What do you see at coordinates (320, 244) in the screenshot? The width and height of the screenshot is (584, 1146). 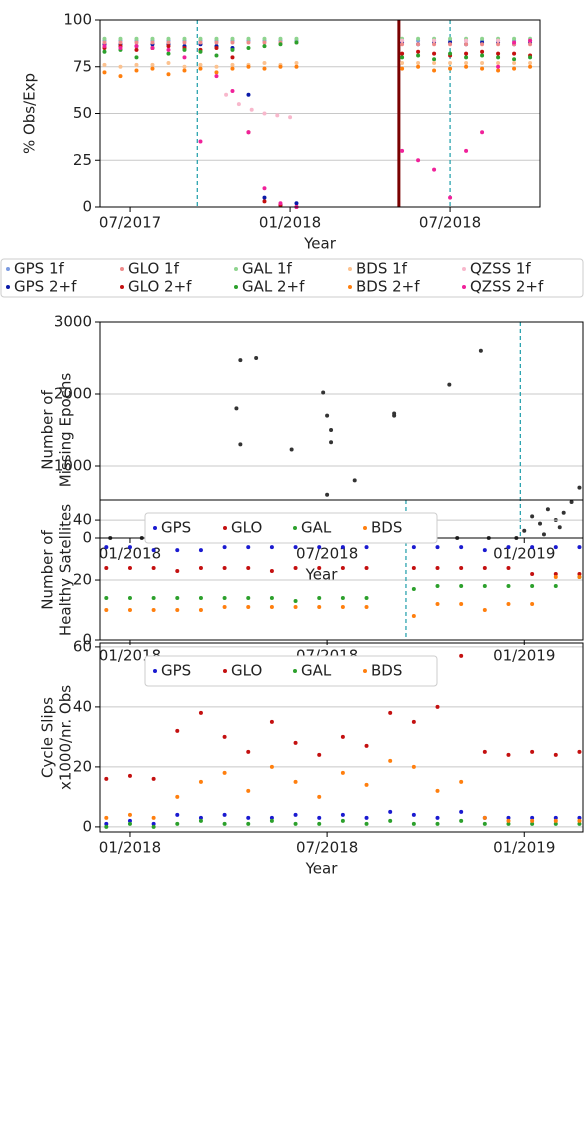 I see `x-axis-label: Year` at bounding box center [320, 244].